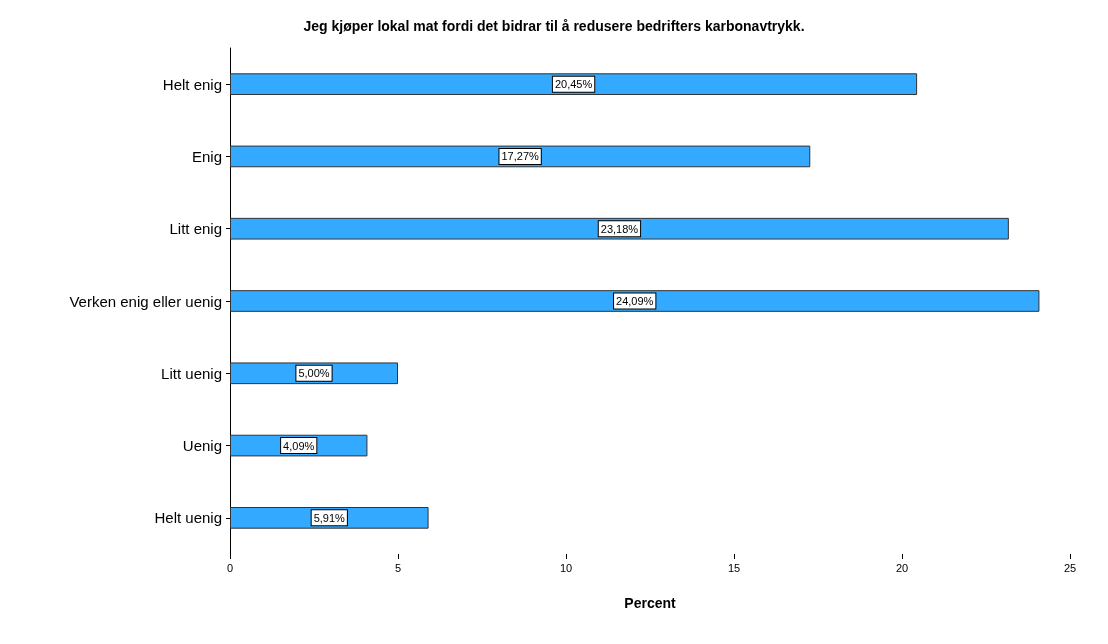  What do you see at coordinates (202, 446) in the screenshot?
I see `y-tick-label: Uenig` at bounding box center [202, 446].